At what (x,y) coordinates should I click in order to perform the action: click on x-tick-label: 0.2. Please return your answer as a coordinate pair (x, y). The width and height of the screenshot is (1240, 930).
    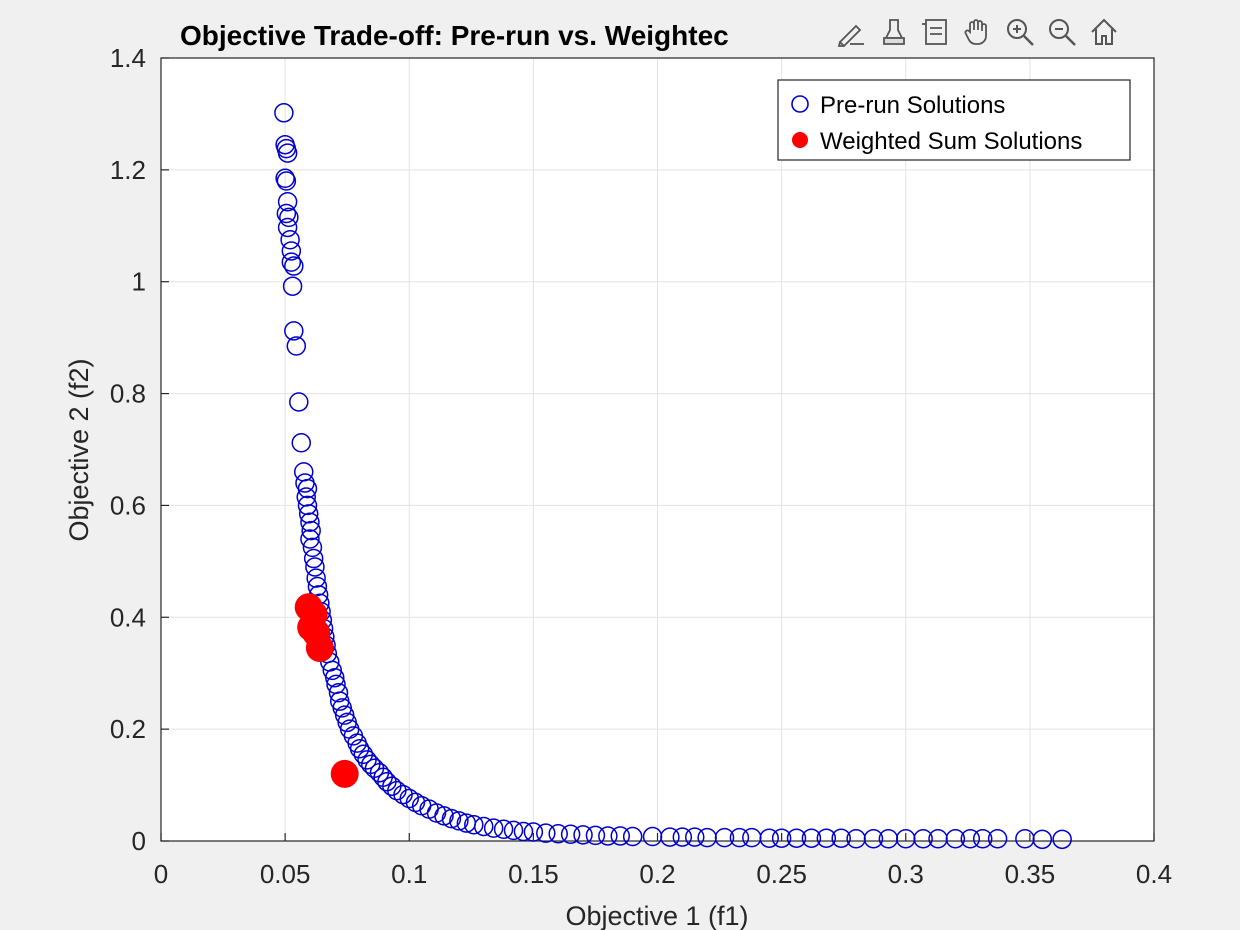
    Looking at the image, I should click on (657, 874).